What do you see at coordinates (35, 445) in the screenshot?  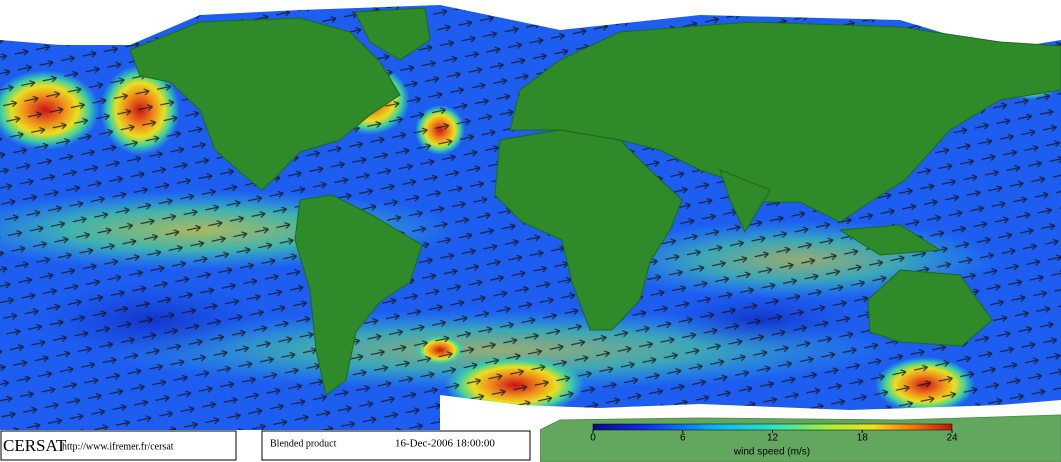 I see `logo: CERSAT` at bounding box center [35, 445].